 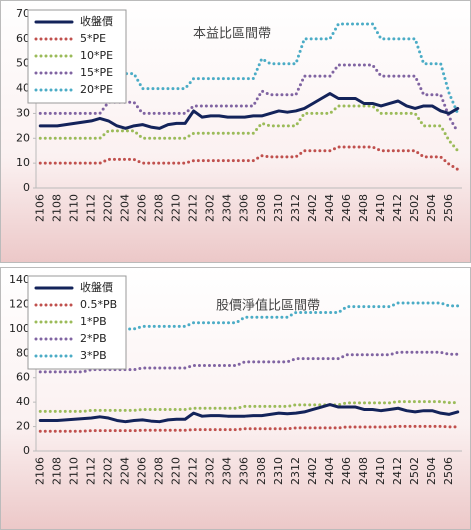 I want to click on legend-label: 10*PE, so click(x=96, y=55).